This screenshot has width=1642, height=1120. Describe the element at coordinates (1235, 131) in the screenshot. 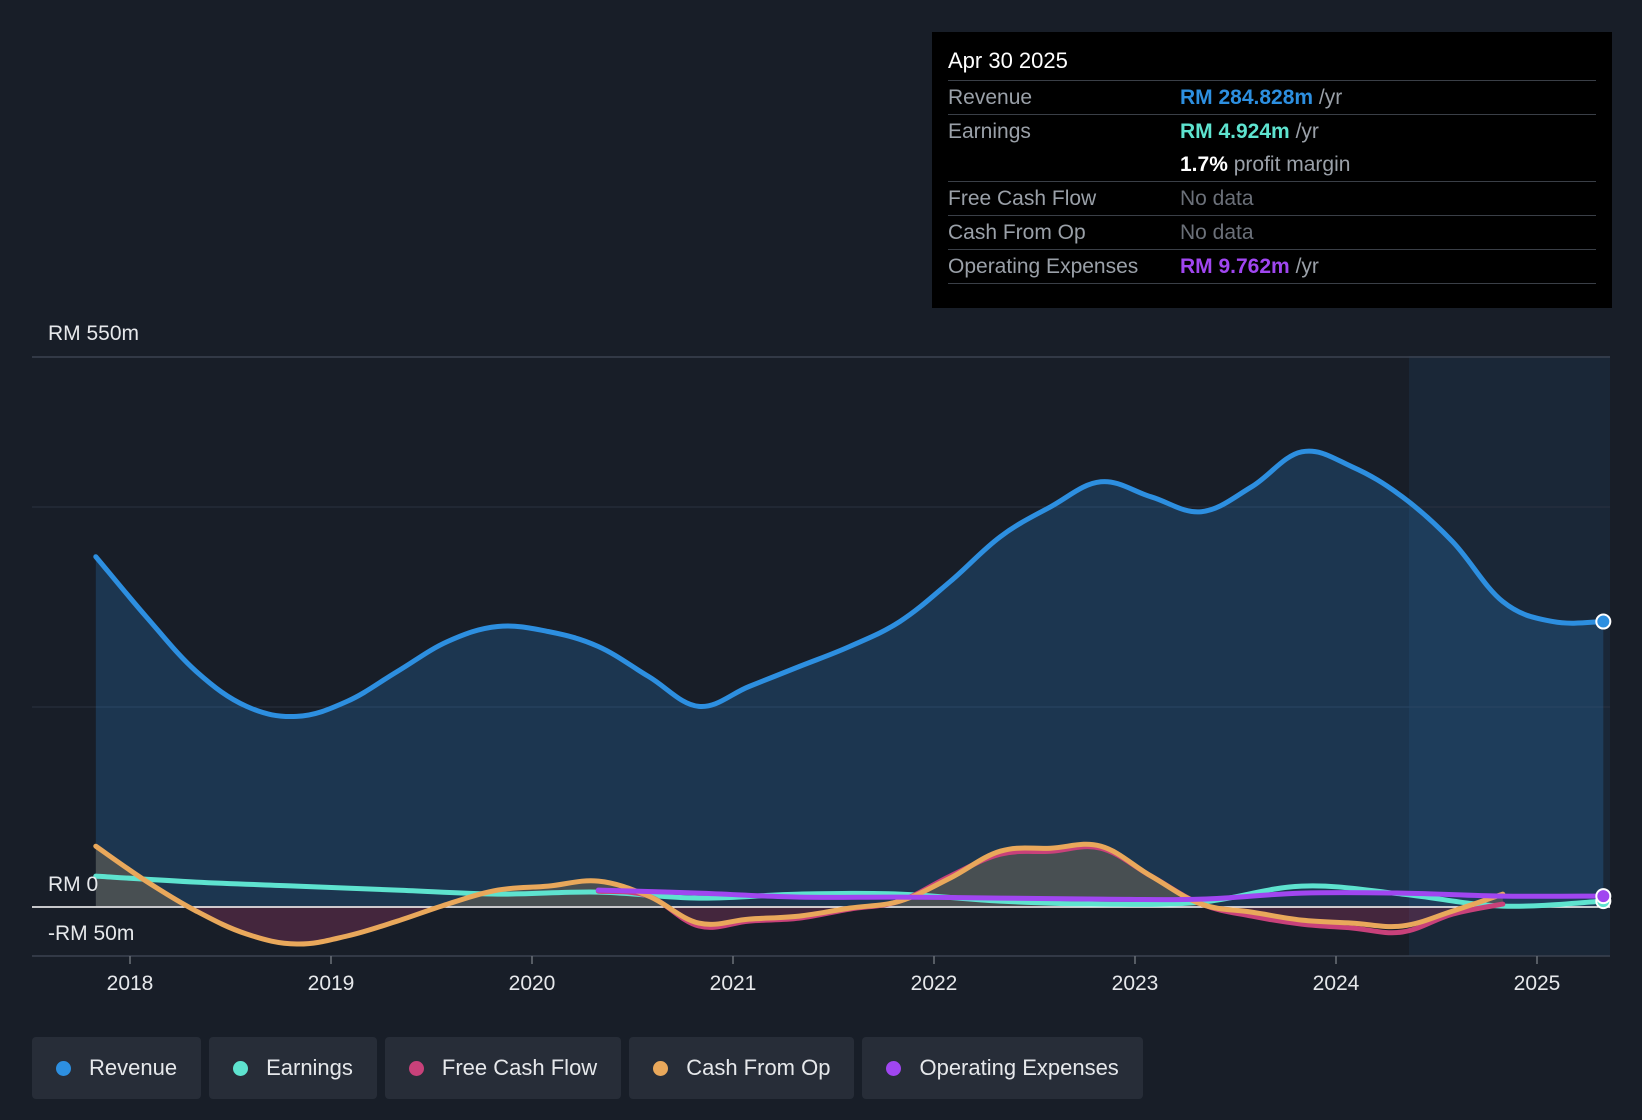

I see `tooltip-value: RM 4.924m` at that location.